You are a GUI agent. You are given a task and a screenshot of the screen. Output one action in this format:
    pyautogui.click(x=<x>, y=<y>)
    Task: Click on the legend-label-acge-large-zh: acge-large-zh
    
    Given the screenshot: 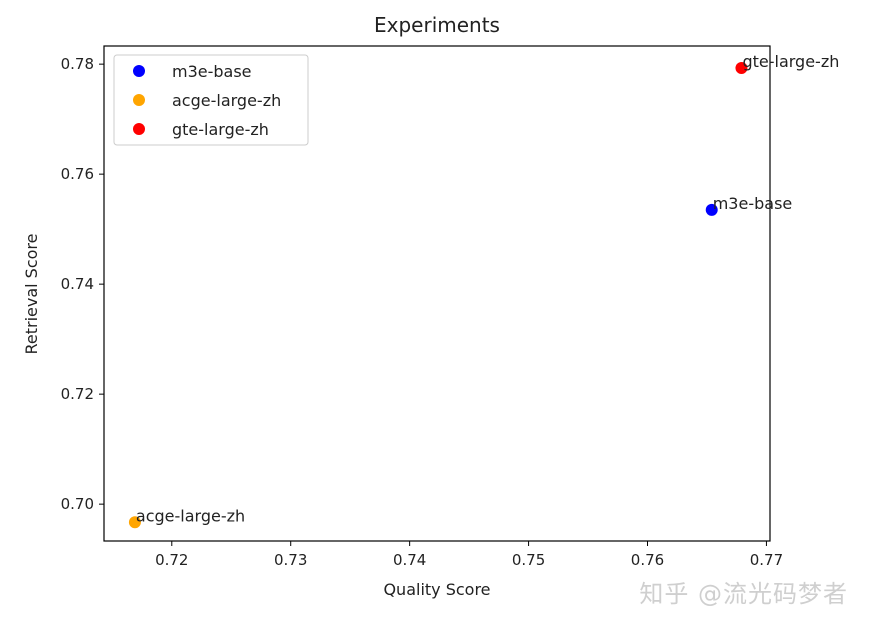 What is the action you would take?
    pyautogui.click(x=226, y=100)
    